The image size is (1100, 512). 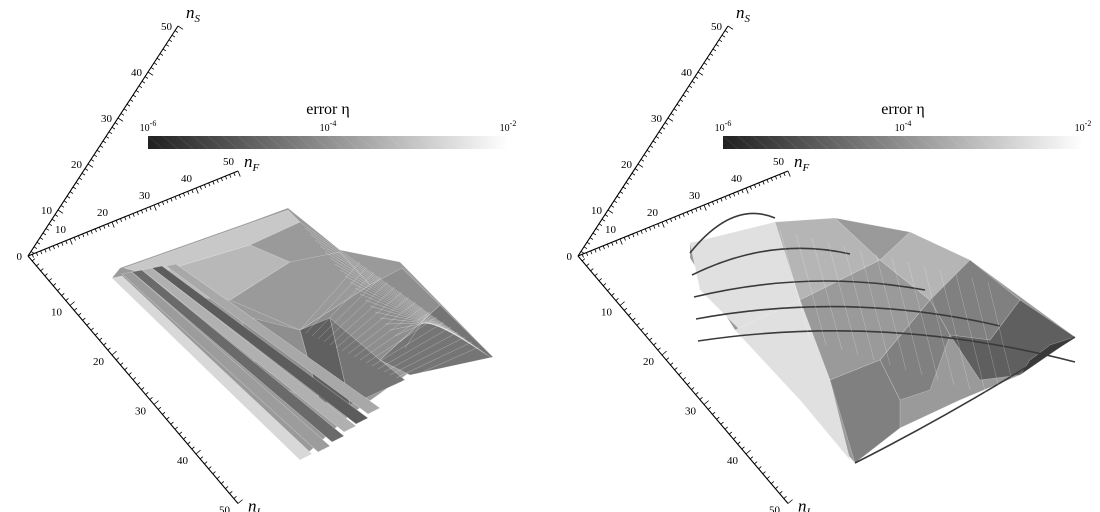 What do you see at coordinates (802, 163) in the screenshot?
I see `axis-nF-title: nF` at bounding box center [802, 163].